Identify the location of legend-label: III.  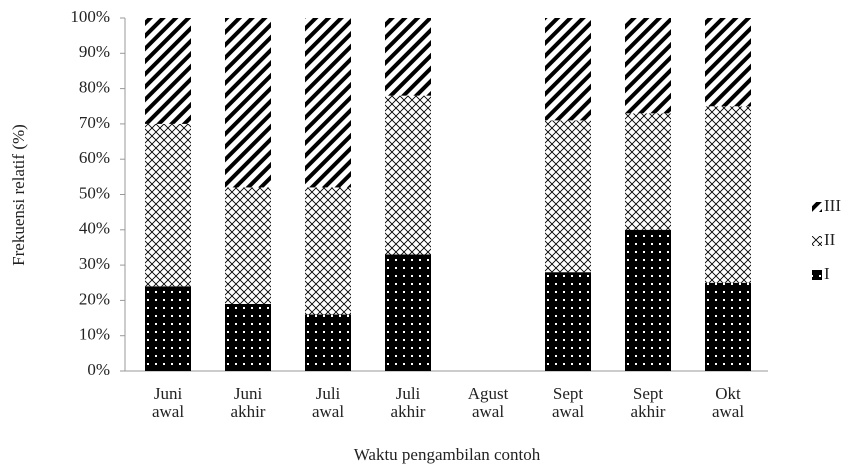
(832, 205).